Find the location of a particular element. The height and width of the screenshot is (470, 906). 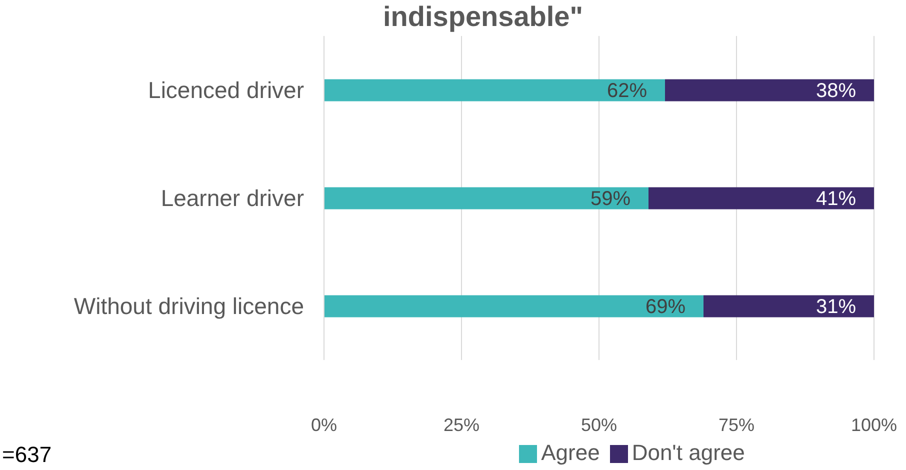

data-label: 59% is located at coordinates (610, 199).